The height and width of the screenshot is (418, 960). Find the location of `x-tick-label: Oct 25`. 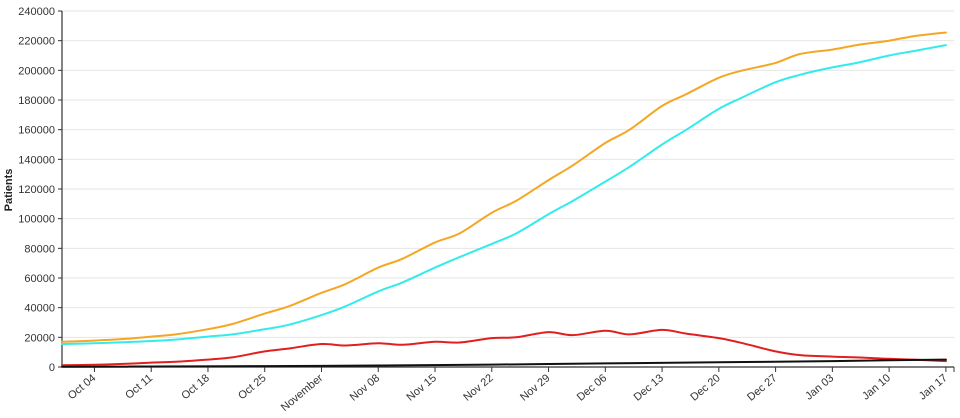

x-tick-label: Oct 25 is located at coordinates (252, 387).